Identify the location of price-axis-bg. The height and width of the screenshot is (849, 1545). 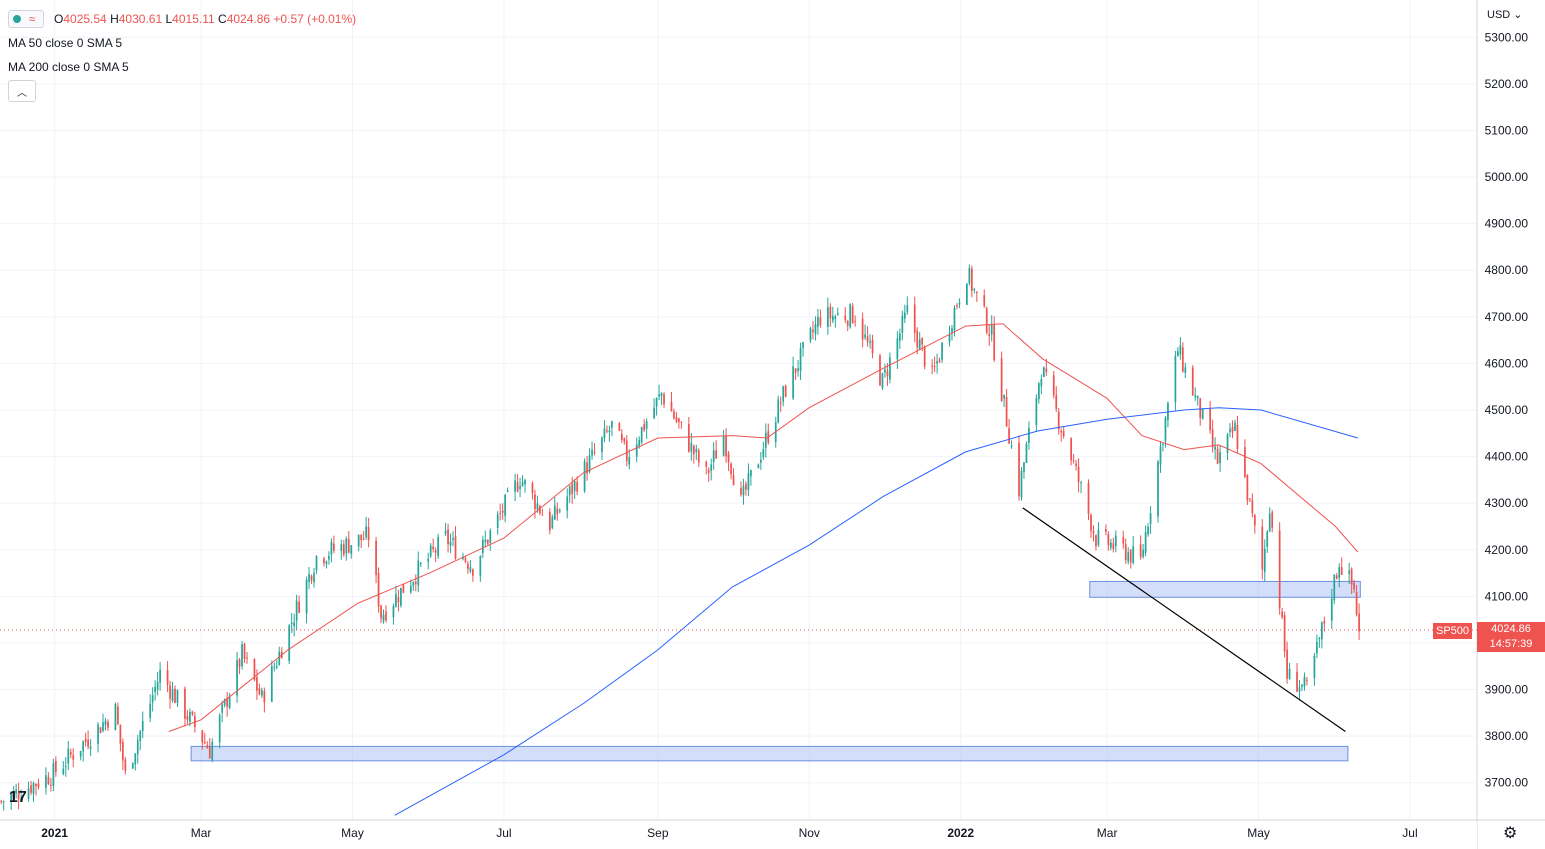
(1511, 424).